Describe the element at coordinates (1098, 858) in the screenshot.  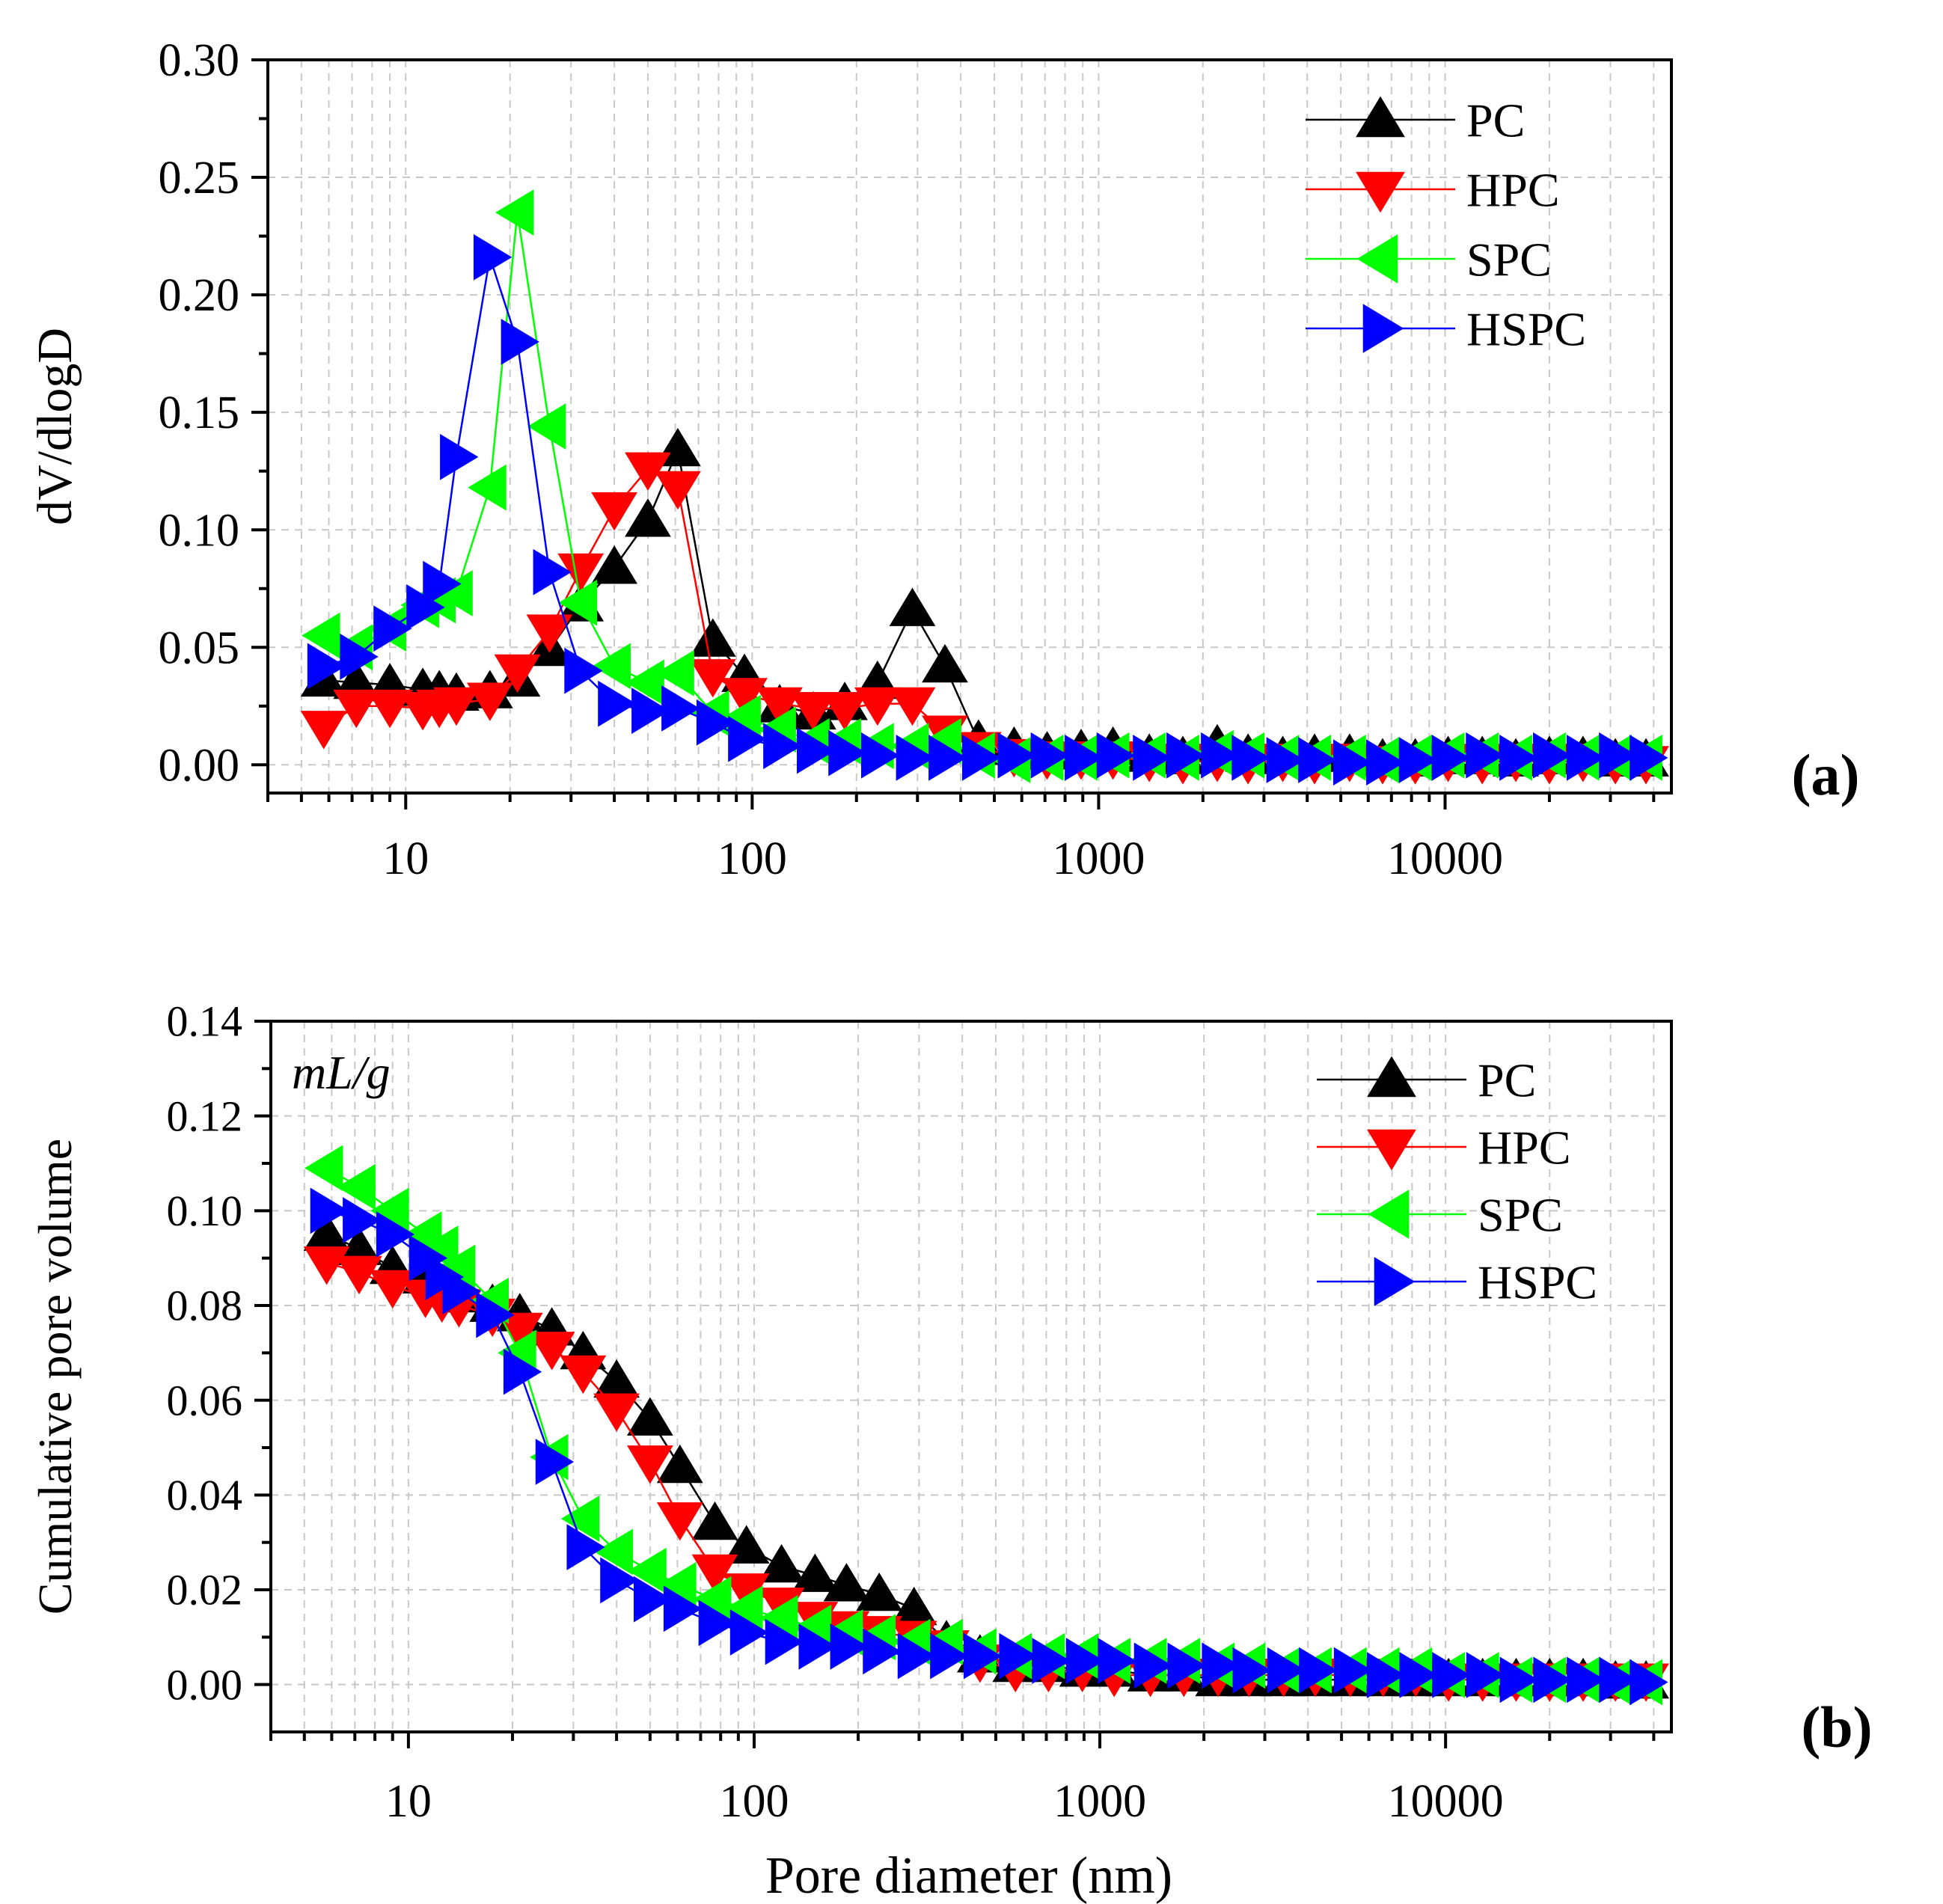
I see `x-tick-label: 1000` at that location.